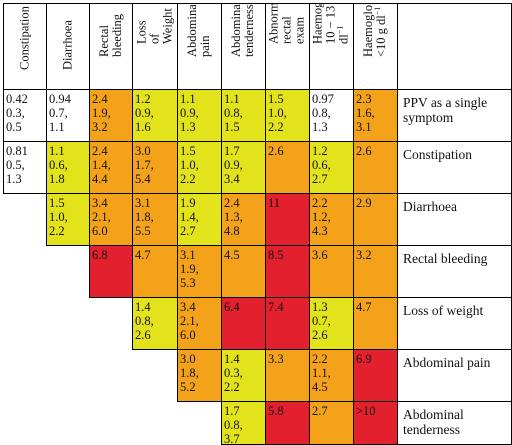 This screenshot has width=512, height=445. I want to click on cell-diarrhoea: 0.94 0.7, 1.1, so click(67, 115).